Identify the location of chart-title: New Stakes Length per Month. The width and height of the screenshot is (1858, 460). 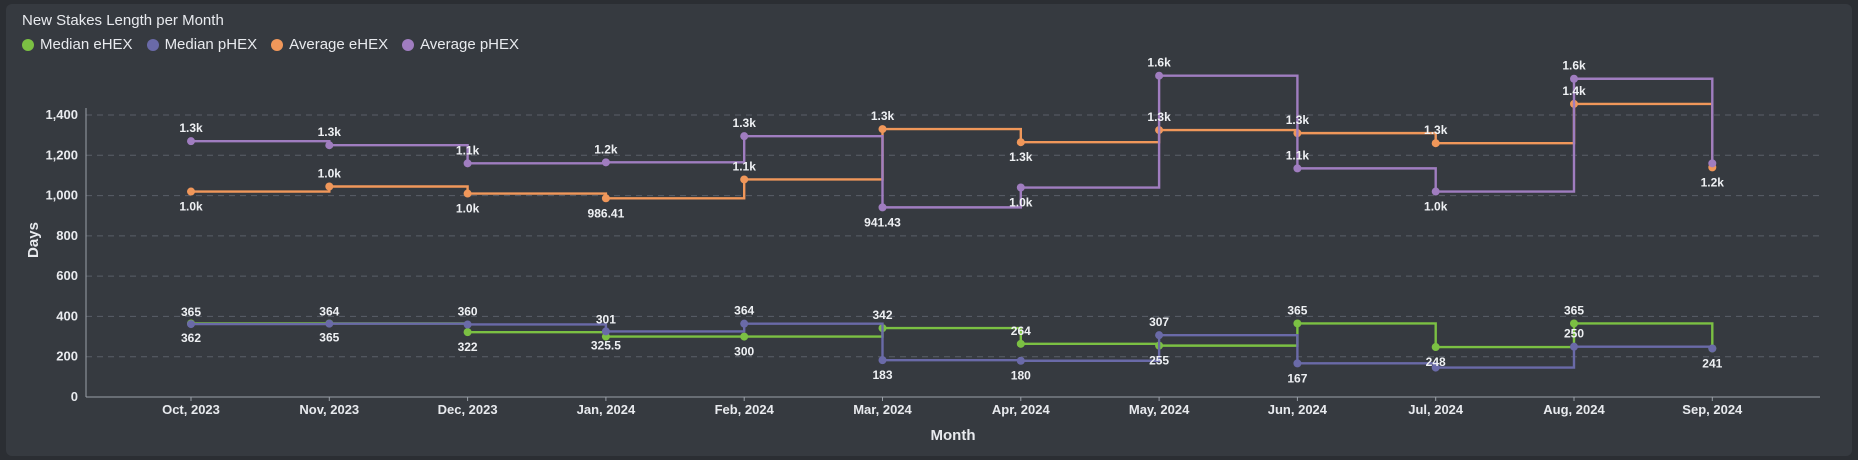
(123, 20).